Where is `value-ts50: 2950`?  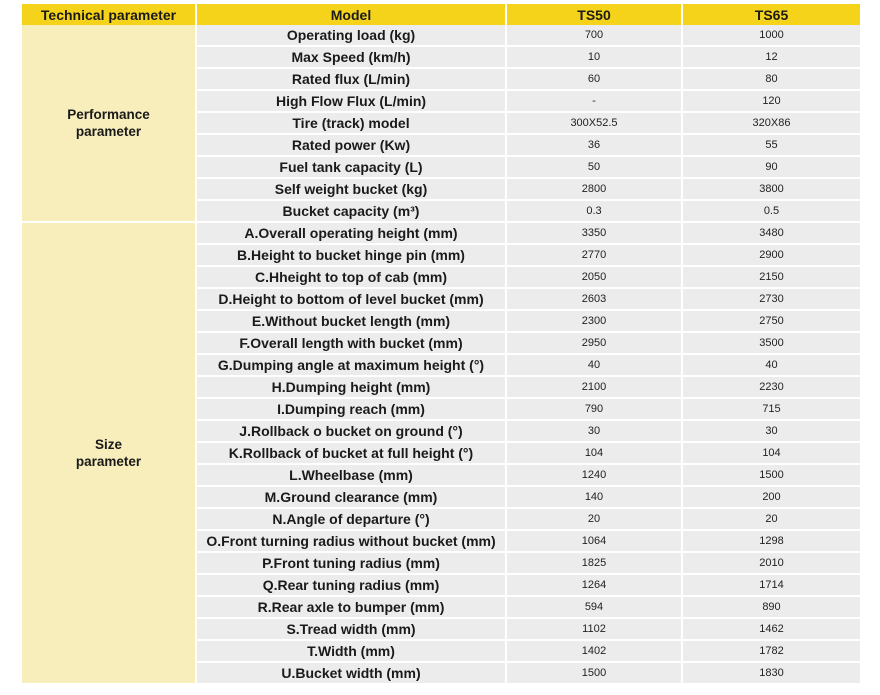
value-ts50: 2950 is located at coordinates (595, 344).